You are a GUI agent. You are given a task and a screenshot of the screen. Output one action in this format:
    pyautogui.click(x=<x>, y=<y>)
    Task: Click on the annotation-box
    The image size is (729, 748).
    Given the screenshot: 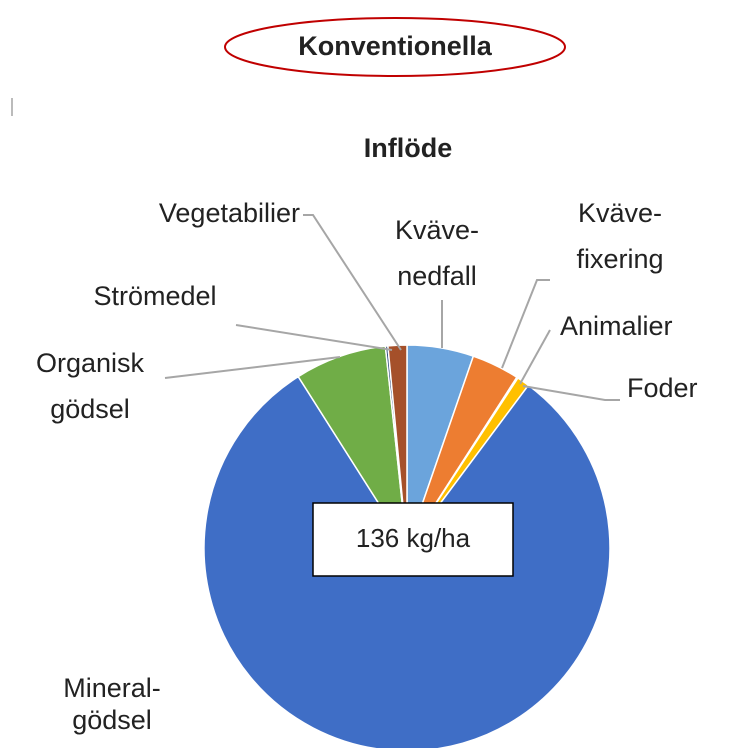 What is the action you would take?
    pyautogui.click(x=413, y=539)
    